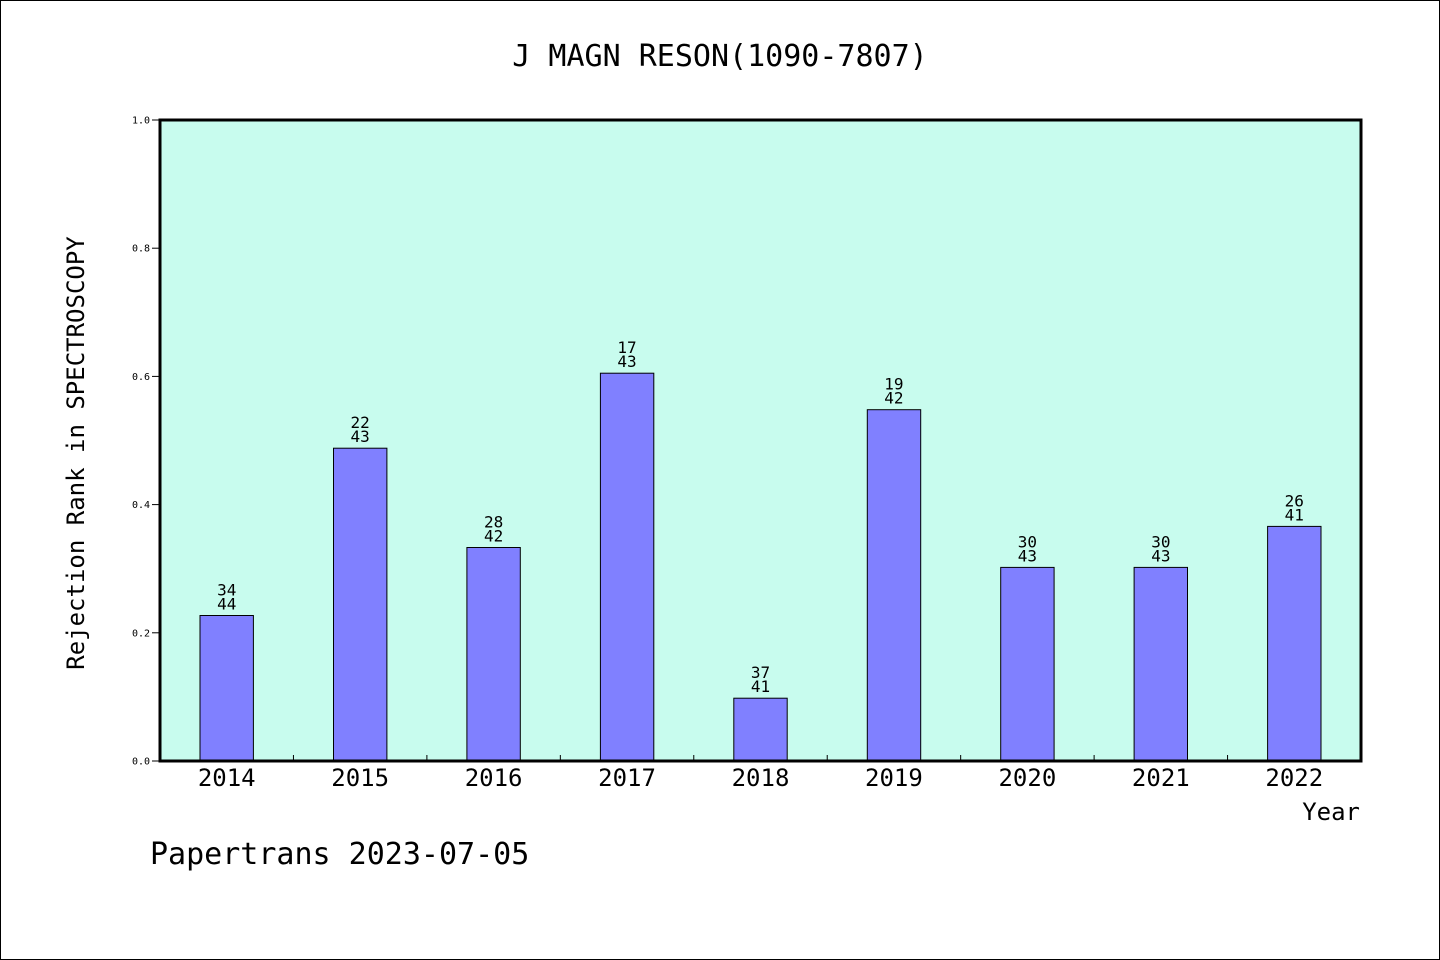 This screenshot has height=960, width=1440. What do you see at coordinates (493, 522) in the screenshot?
I see `bar-label-top-2016: 28` at bounding box center [493, 522].